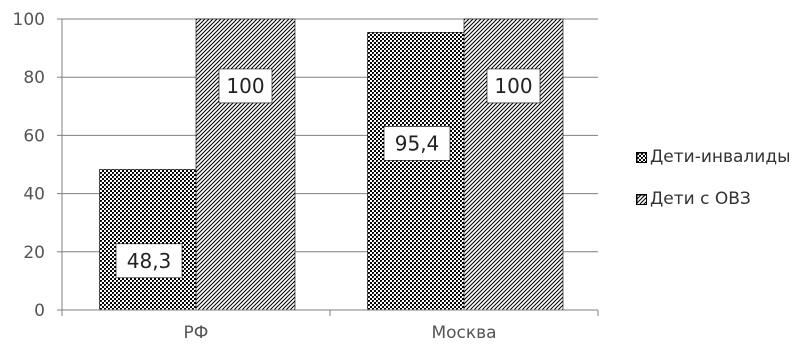  I want to click on y-tick-label: 60, so click(34, 136).